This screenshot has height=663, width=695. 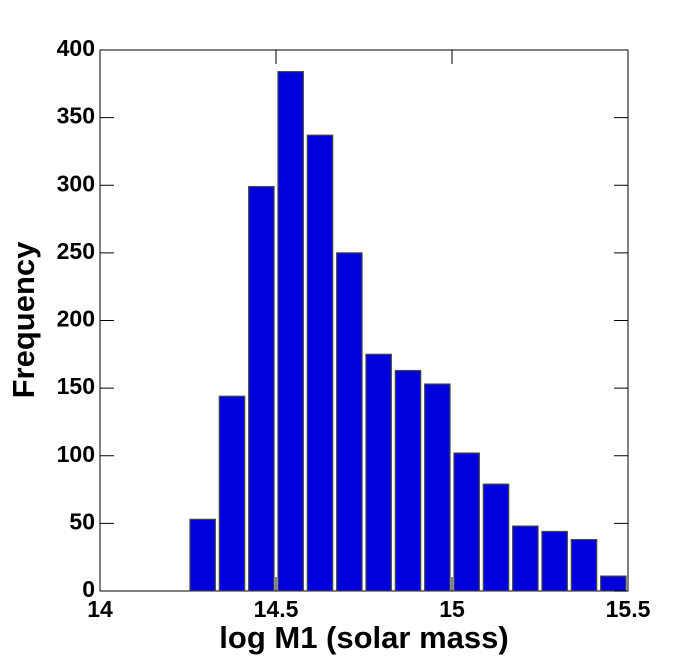 I want to click on y-axis-label: Frequency, so click(x=23, y=320).